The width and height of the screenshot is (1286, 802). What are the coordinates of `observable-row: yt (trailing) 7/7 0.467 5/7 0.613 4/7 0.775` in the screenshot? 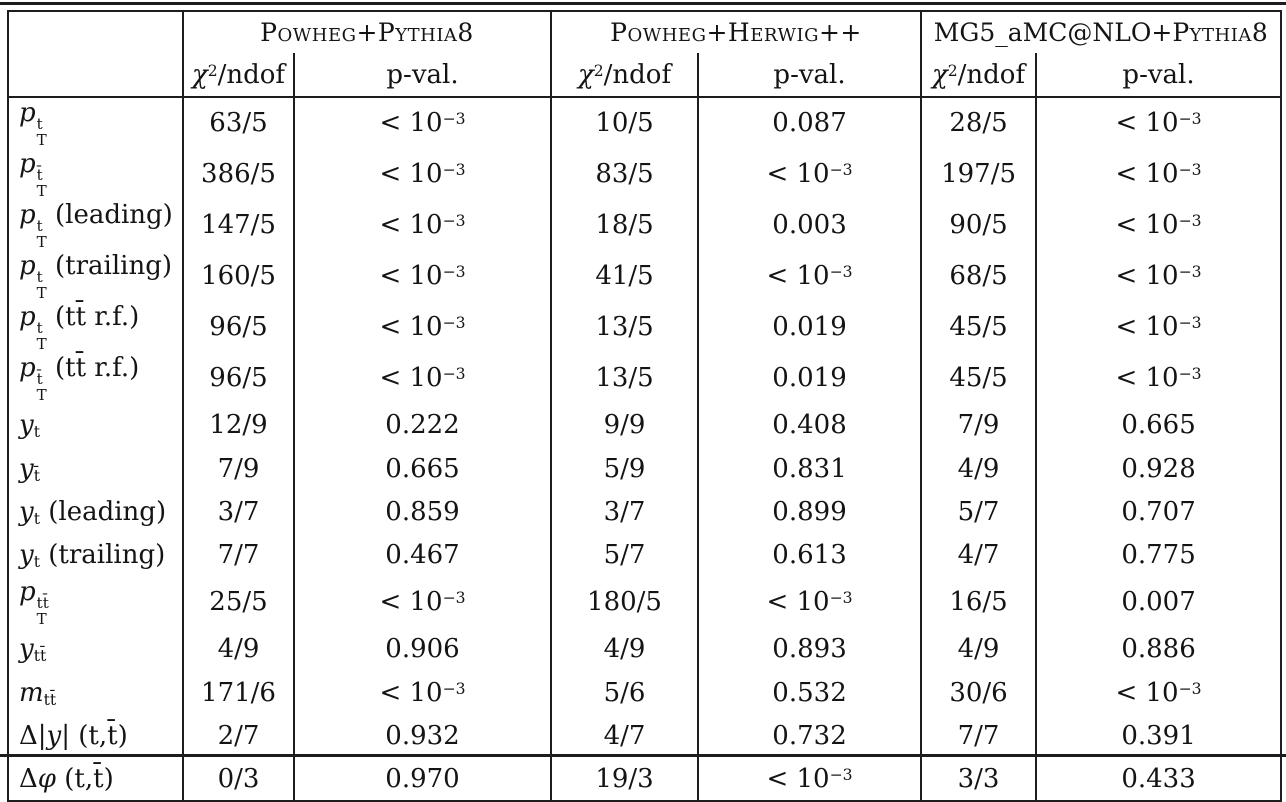 It's located at (645, 555).